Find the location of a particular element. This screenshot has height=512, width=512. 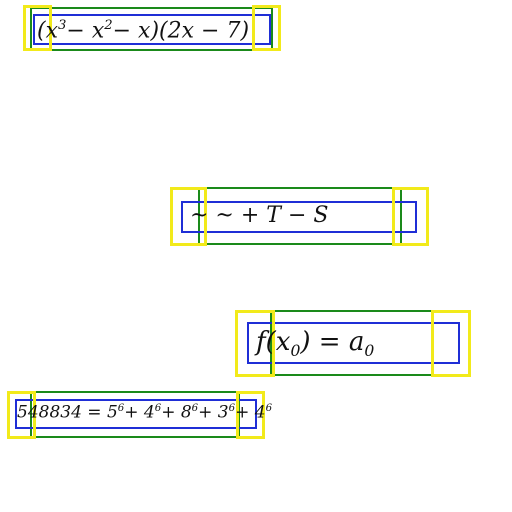

handwritten-expression: 548834 = 56+ 46+ 86+ 36+ 46 is located at coordinates (145, 412).